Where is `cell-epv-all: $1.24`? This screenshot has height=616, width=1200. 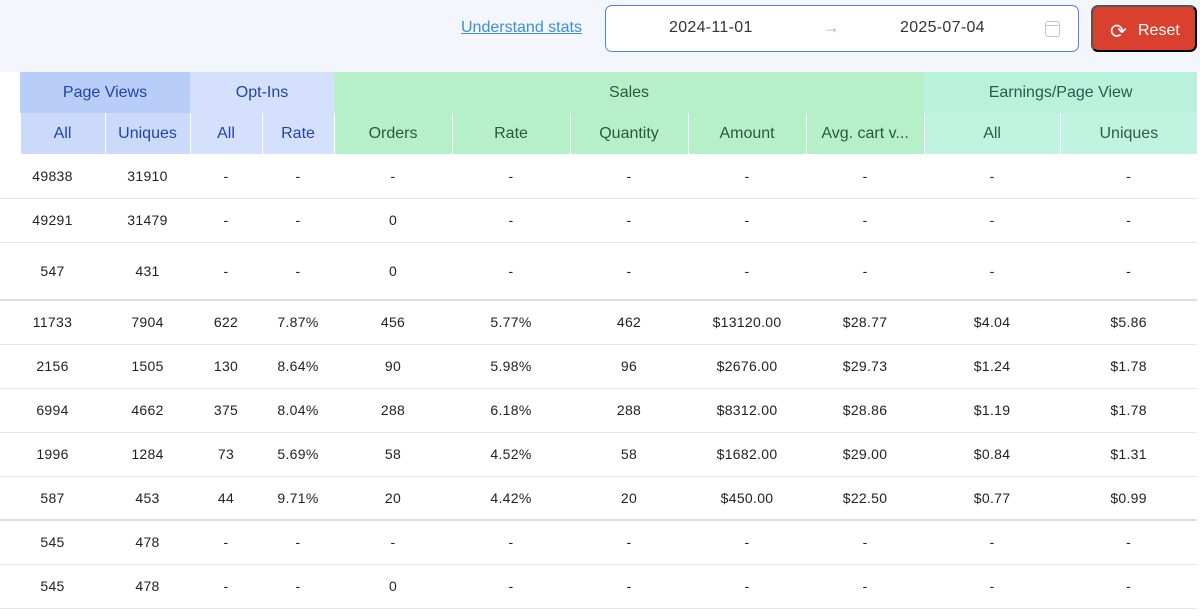
cell-epv-all: $1.24 is located at coordinates (992, 366).